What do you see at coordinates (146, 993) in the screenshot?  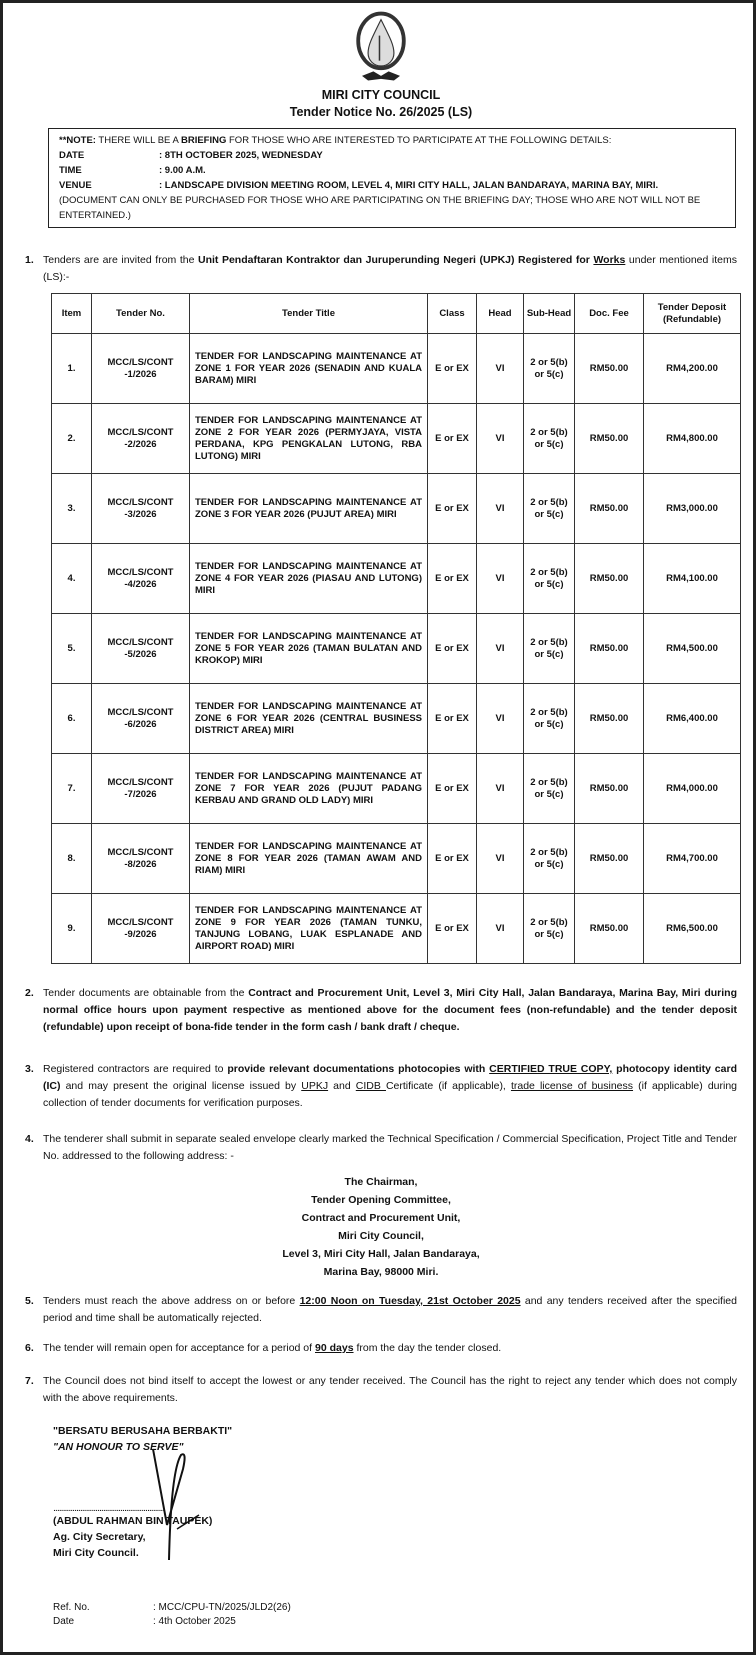 I see `para-text: Tender documents are obtainable from the` at bounding box center [146, 993].